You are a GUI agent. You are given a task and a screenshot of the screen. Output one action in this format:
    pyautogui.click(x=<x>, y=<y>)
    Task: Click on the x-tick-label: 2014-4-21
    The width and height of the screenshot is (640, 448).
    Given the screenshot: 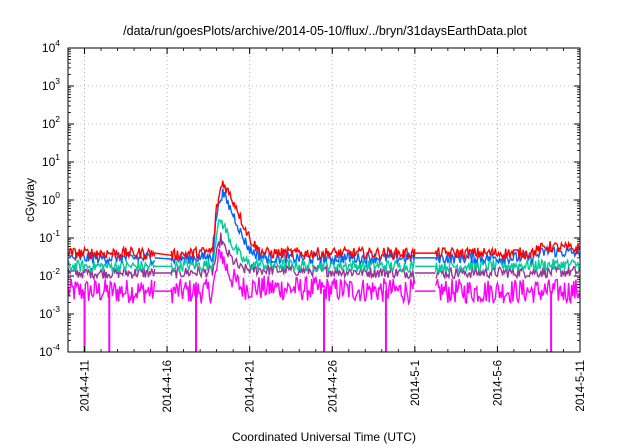 What is the action you would take?
    pyautogui.click(x=251, y=386)
    